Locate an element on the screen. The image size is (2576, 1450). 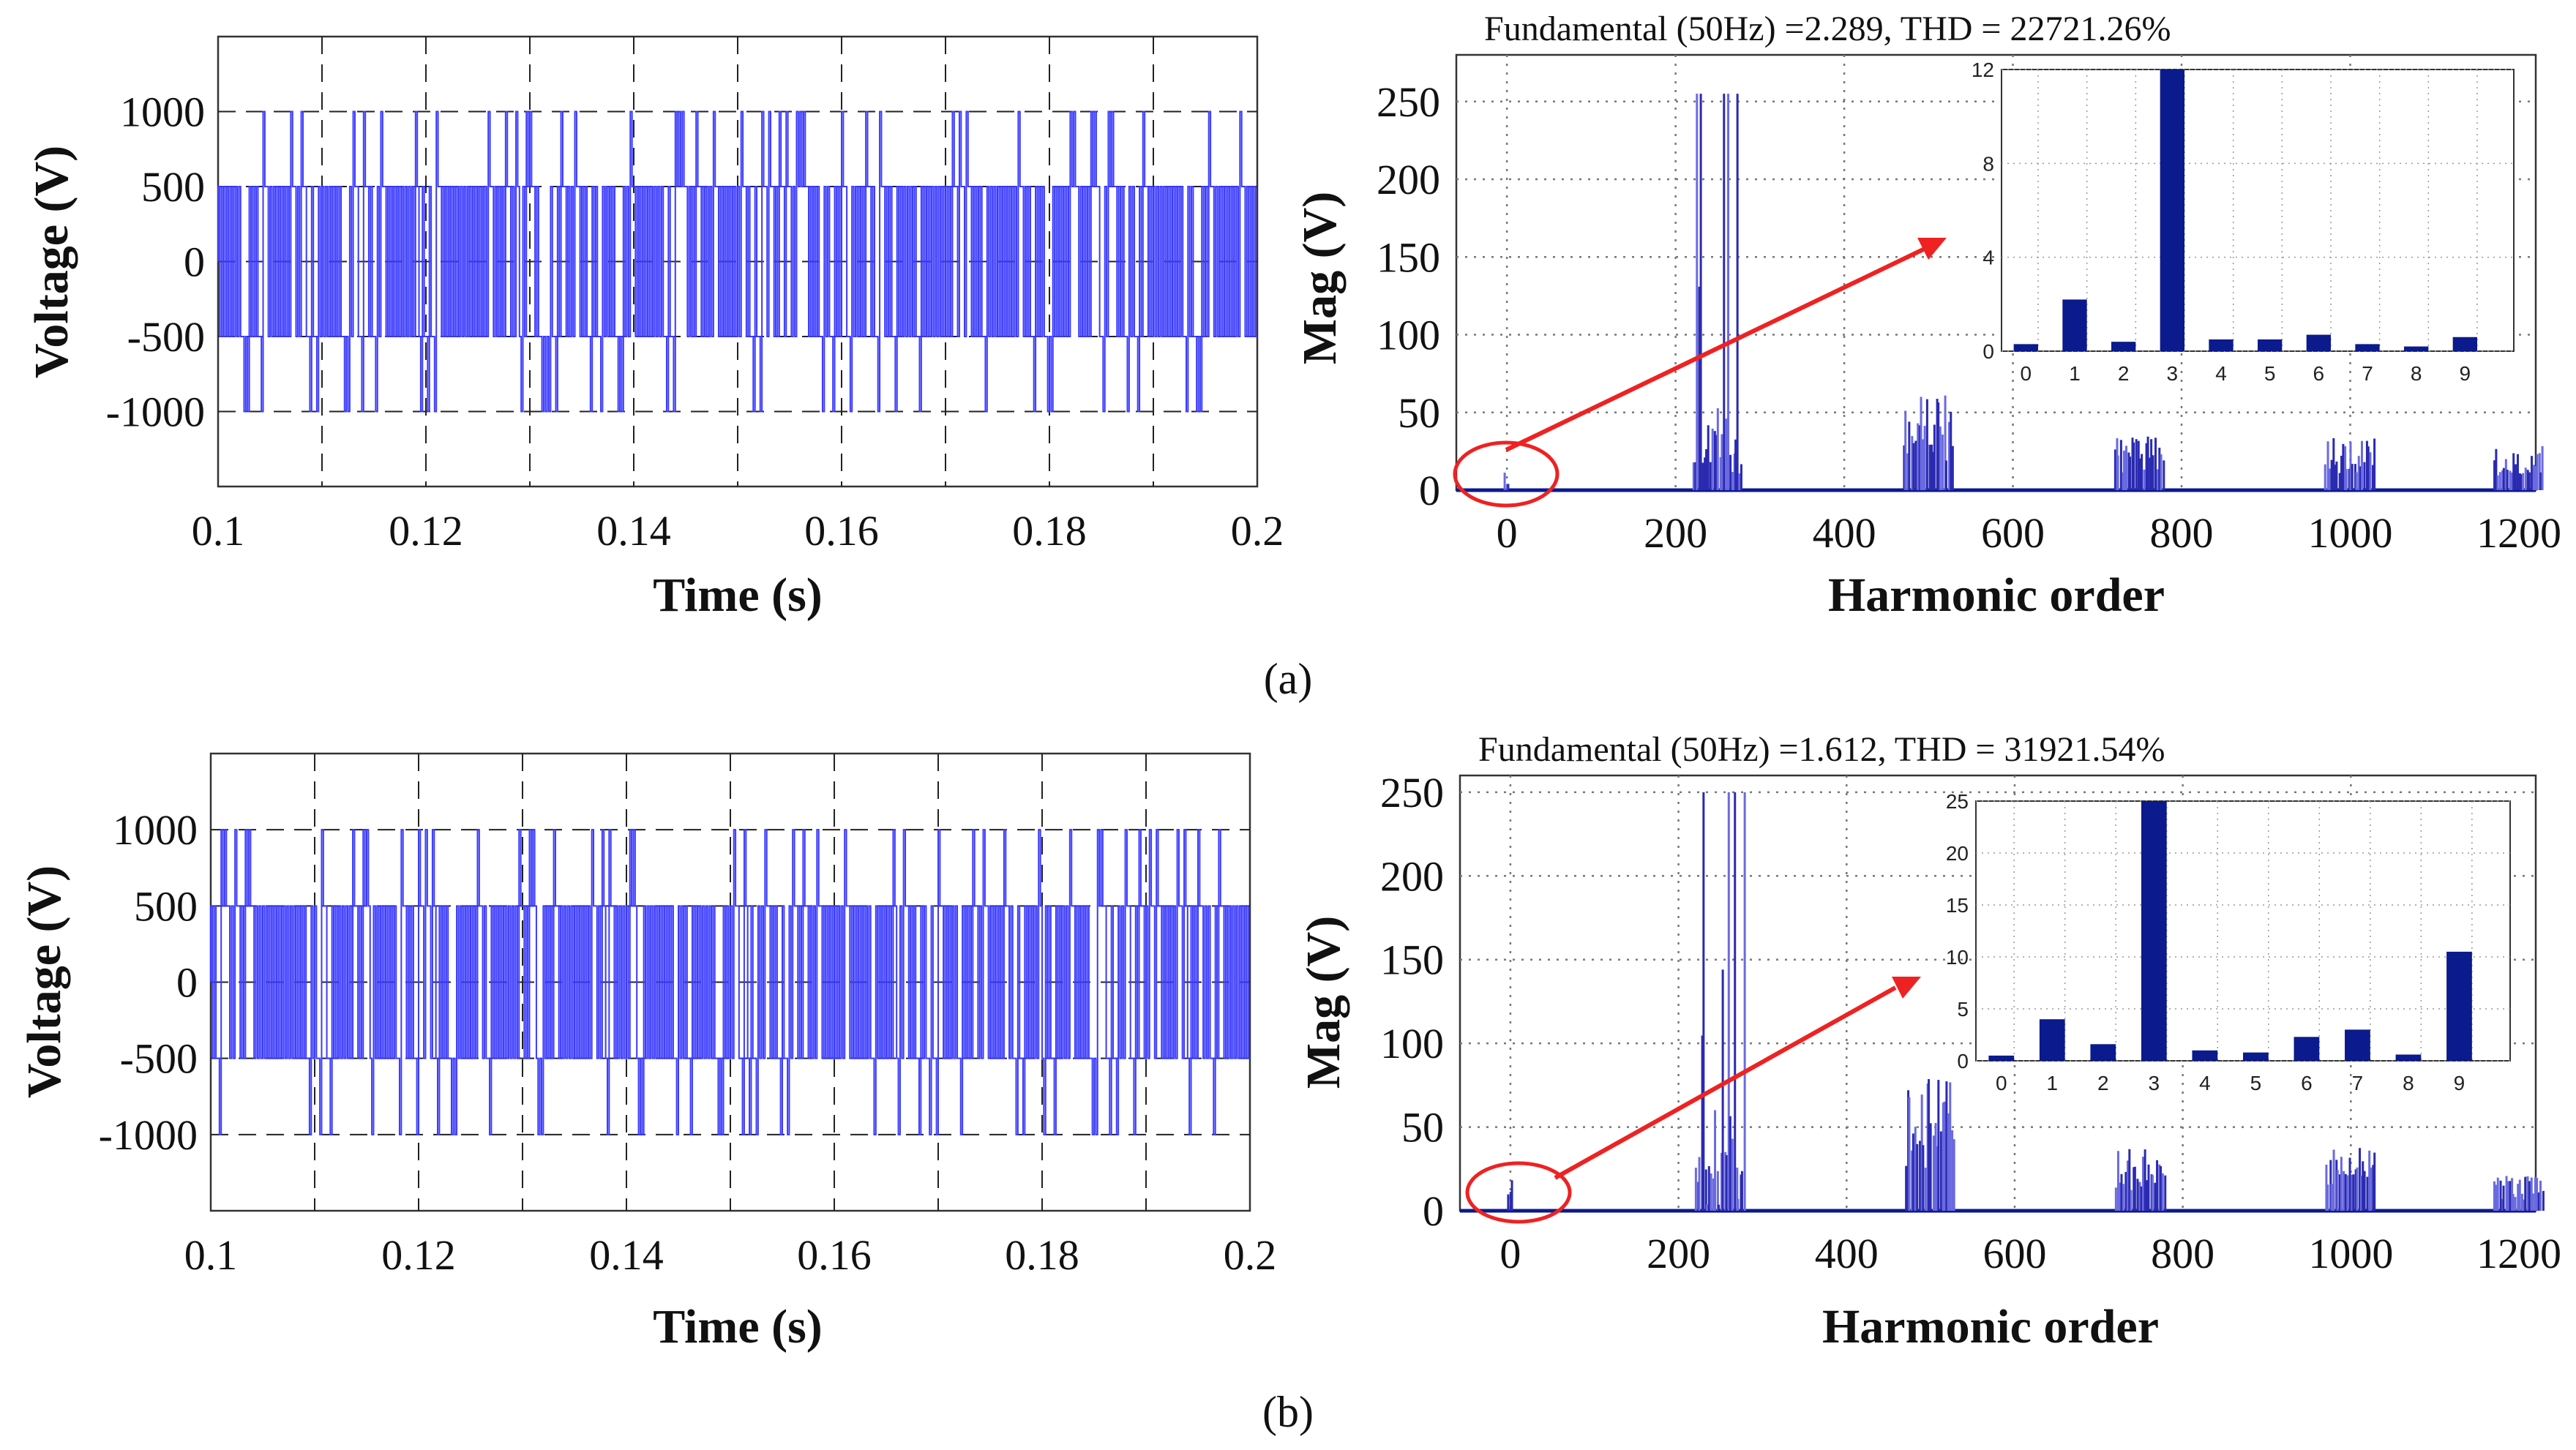
y-axis-label-spectrum-b: Mag (V) is located at coordinates (1323, 1002).